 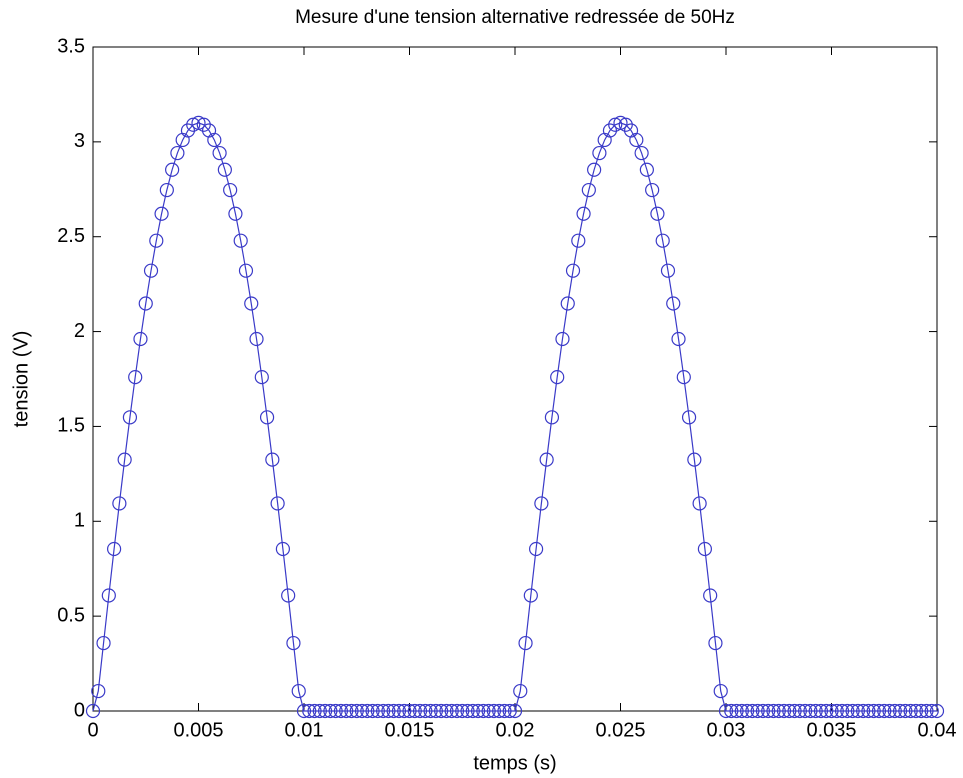 I want to click on y-tick-label: 3, so click(x=79, y=141).